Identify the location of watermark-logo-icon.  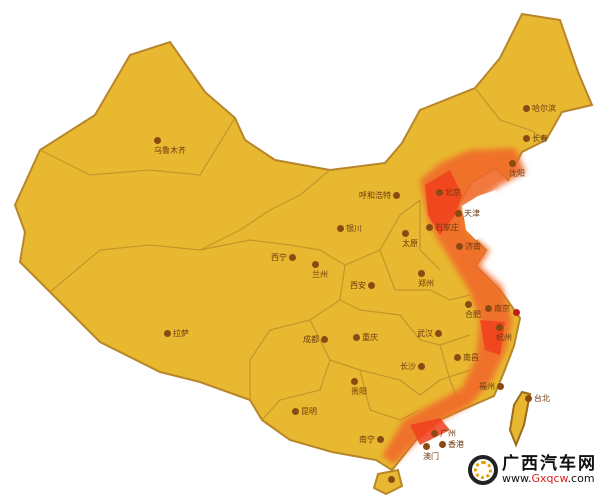
(483, 470).